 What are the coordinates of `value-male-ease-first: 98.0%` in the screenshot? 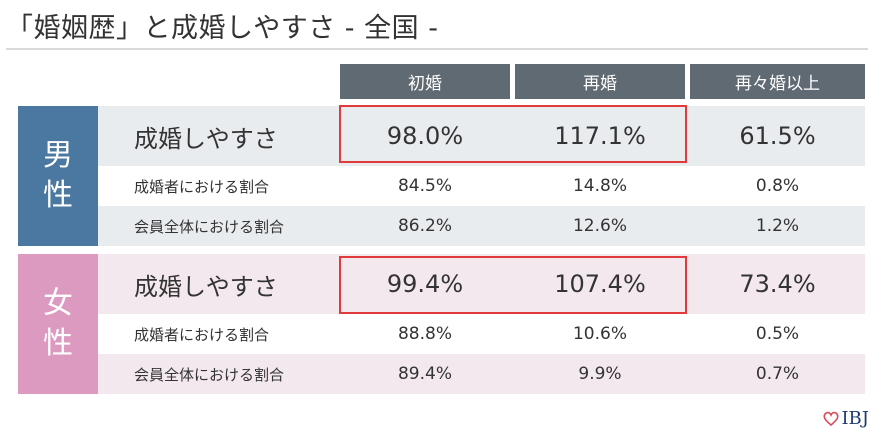 It's located at (425, 136).